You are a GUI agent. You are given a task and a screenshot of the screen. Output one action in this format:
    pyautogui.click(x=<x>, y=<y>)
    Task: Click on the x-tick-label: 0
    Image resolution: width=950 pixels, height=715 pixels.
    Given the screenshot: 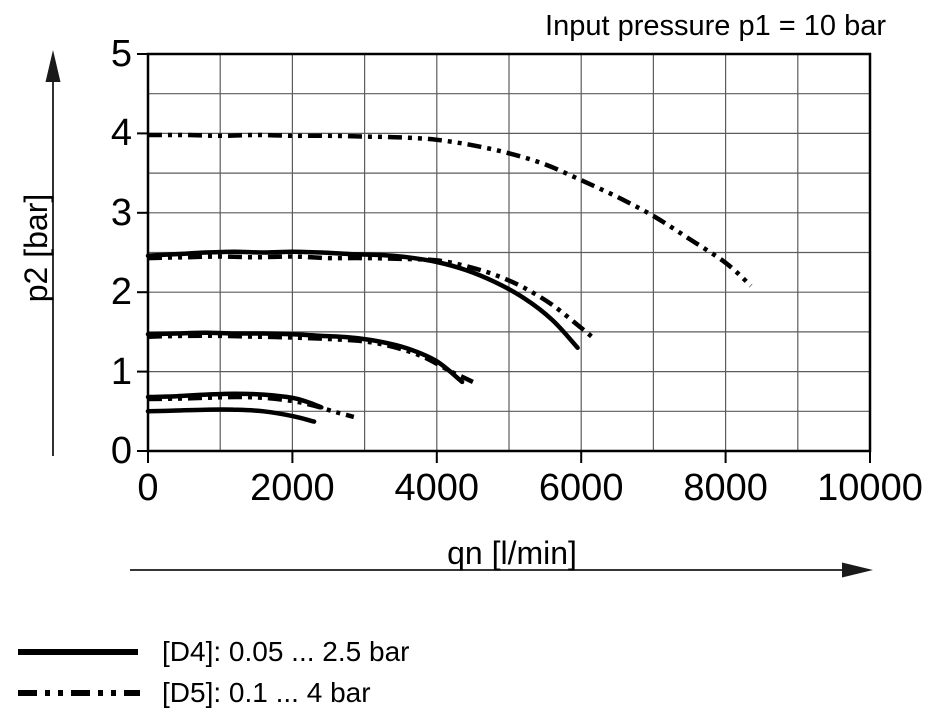 What is the action you would take?
    pyautogui.click(x=148, y=488)
    